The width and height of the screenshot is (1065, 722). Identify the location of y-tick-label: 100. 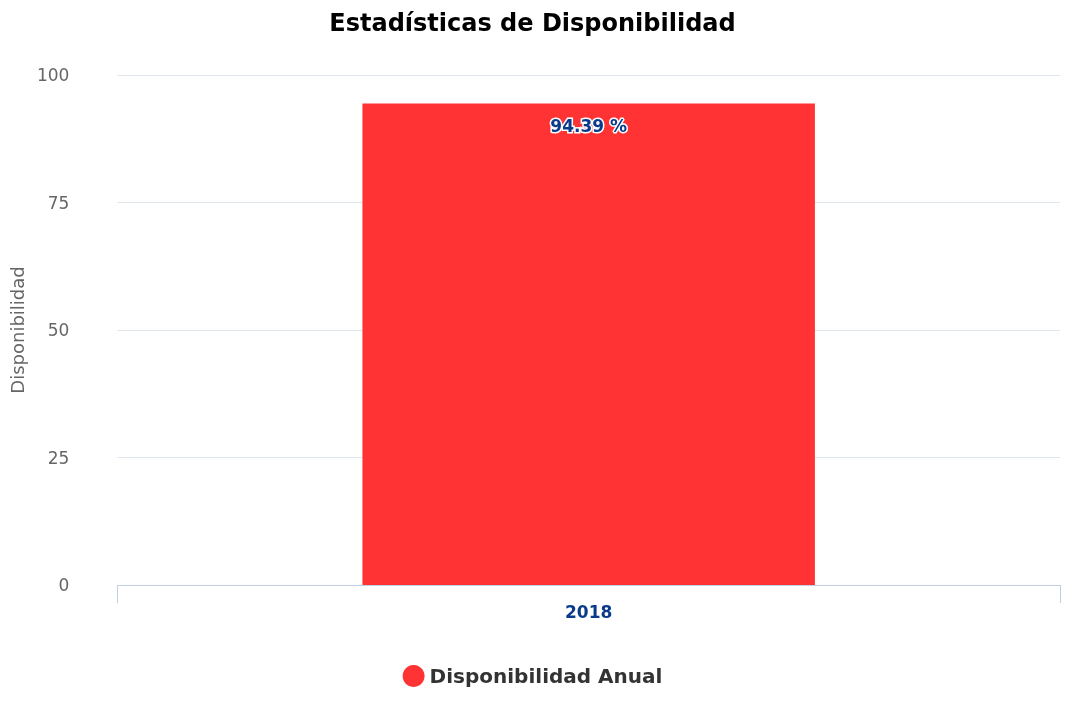
(53, 75).